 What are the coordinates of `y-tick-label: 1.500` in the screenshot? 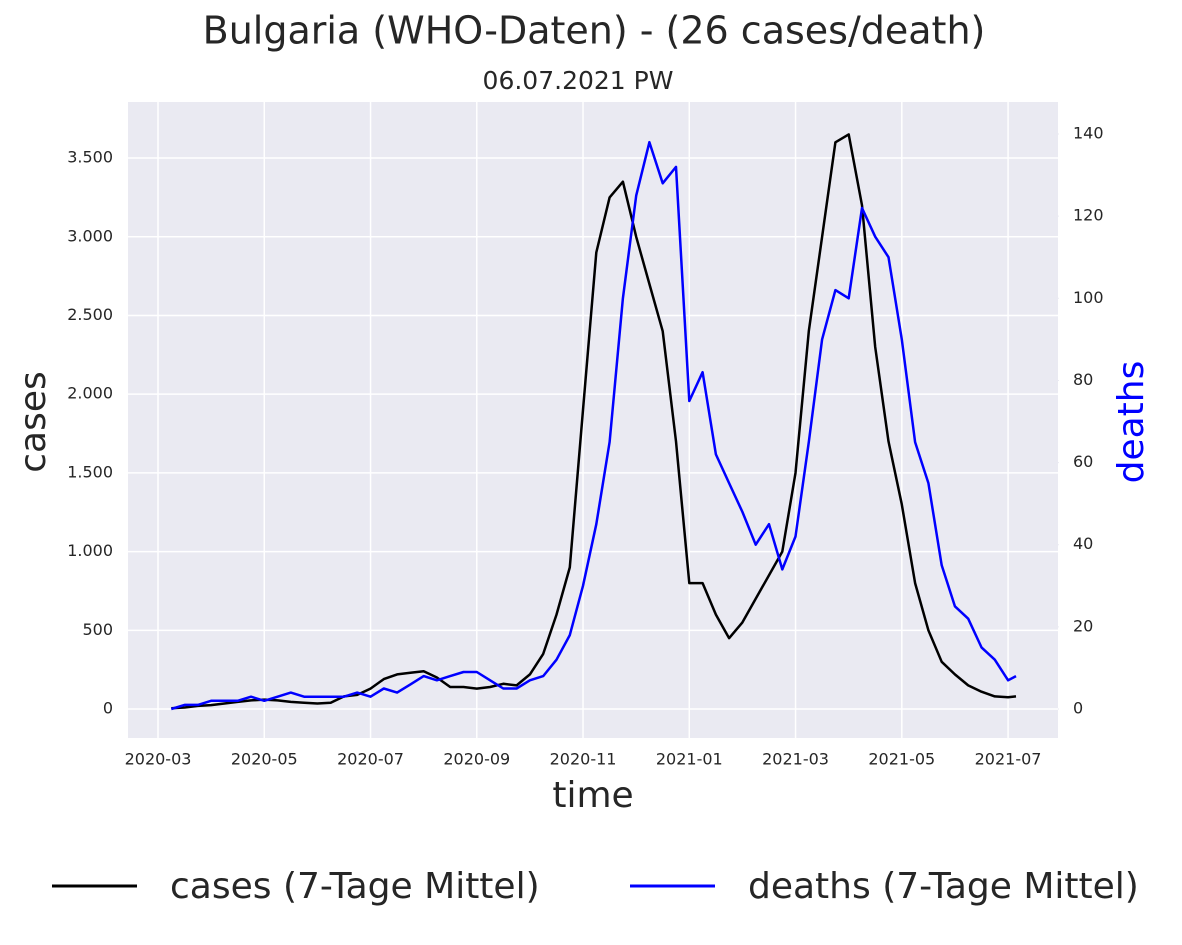 It's located at (90, 471).